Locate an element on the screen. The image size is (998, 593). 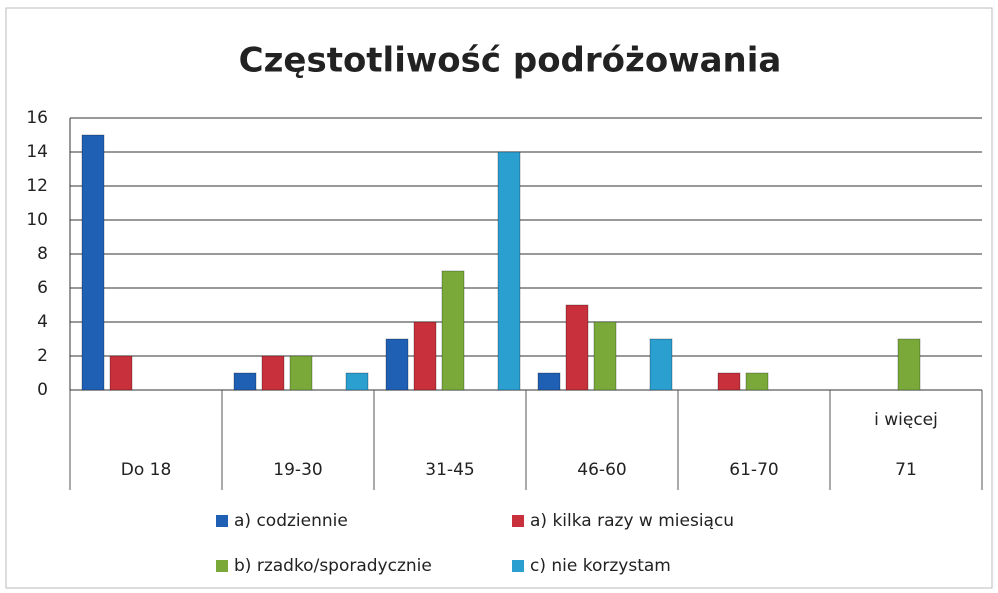
x-tick-label: 46-60 is located at coordinates (601, 470).